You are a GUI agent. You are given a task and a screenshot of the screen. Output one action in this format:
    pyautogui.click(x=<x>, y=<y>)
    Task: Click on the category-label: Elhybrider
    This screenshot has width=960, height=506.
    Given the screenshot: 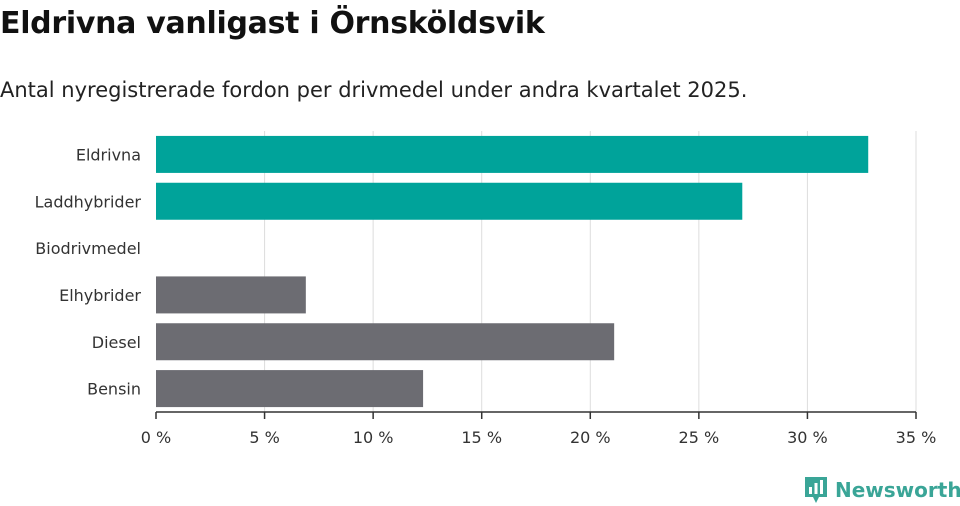 What is the action you would take?
    pyautogui.click(x=100, y=295)
    